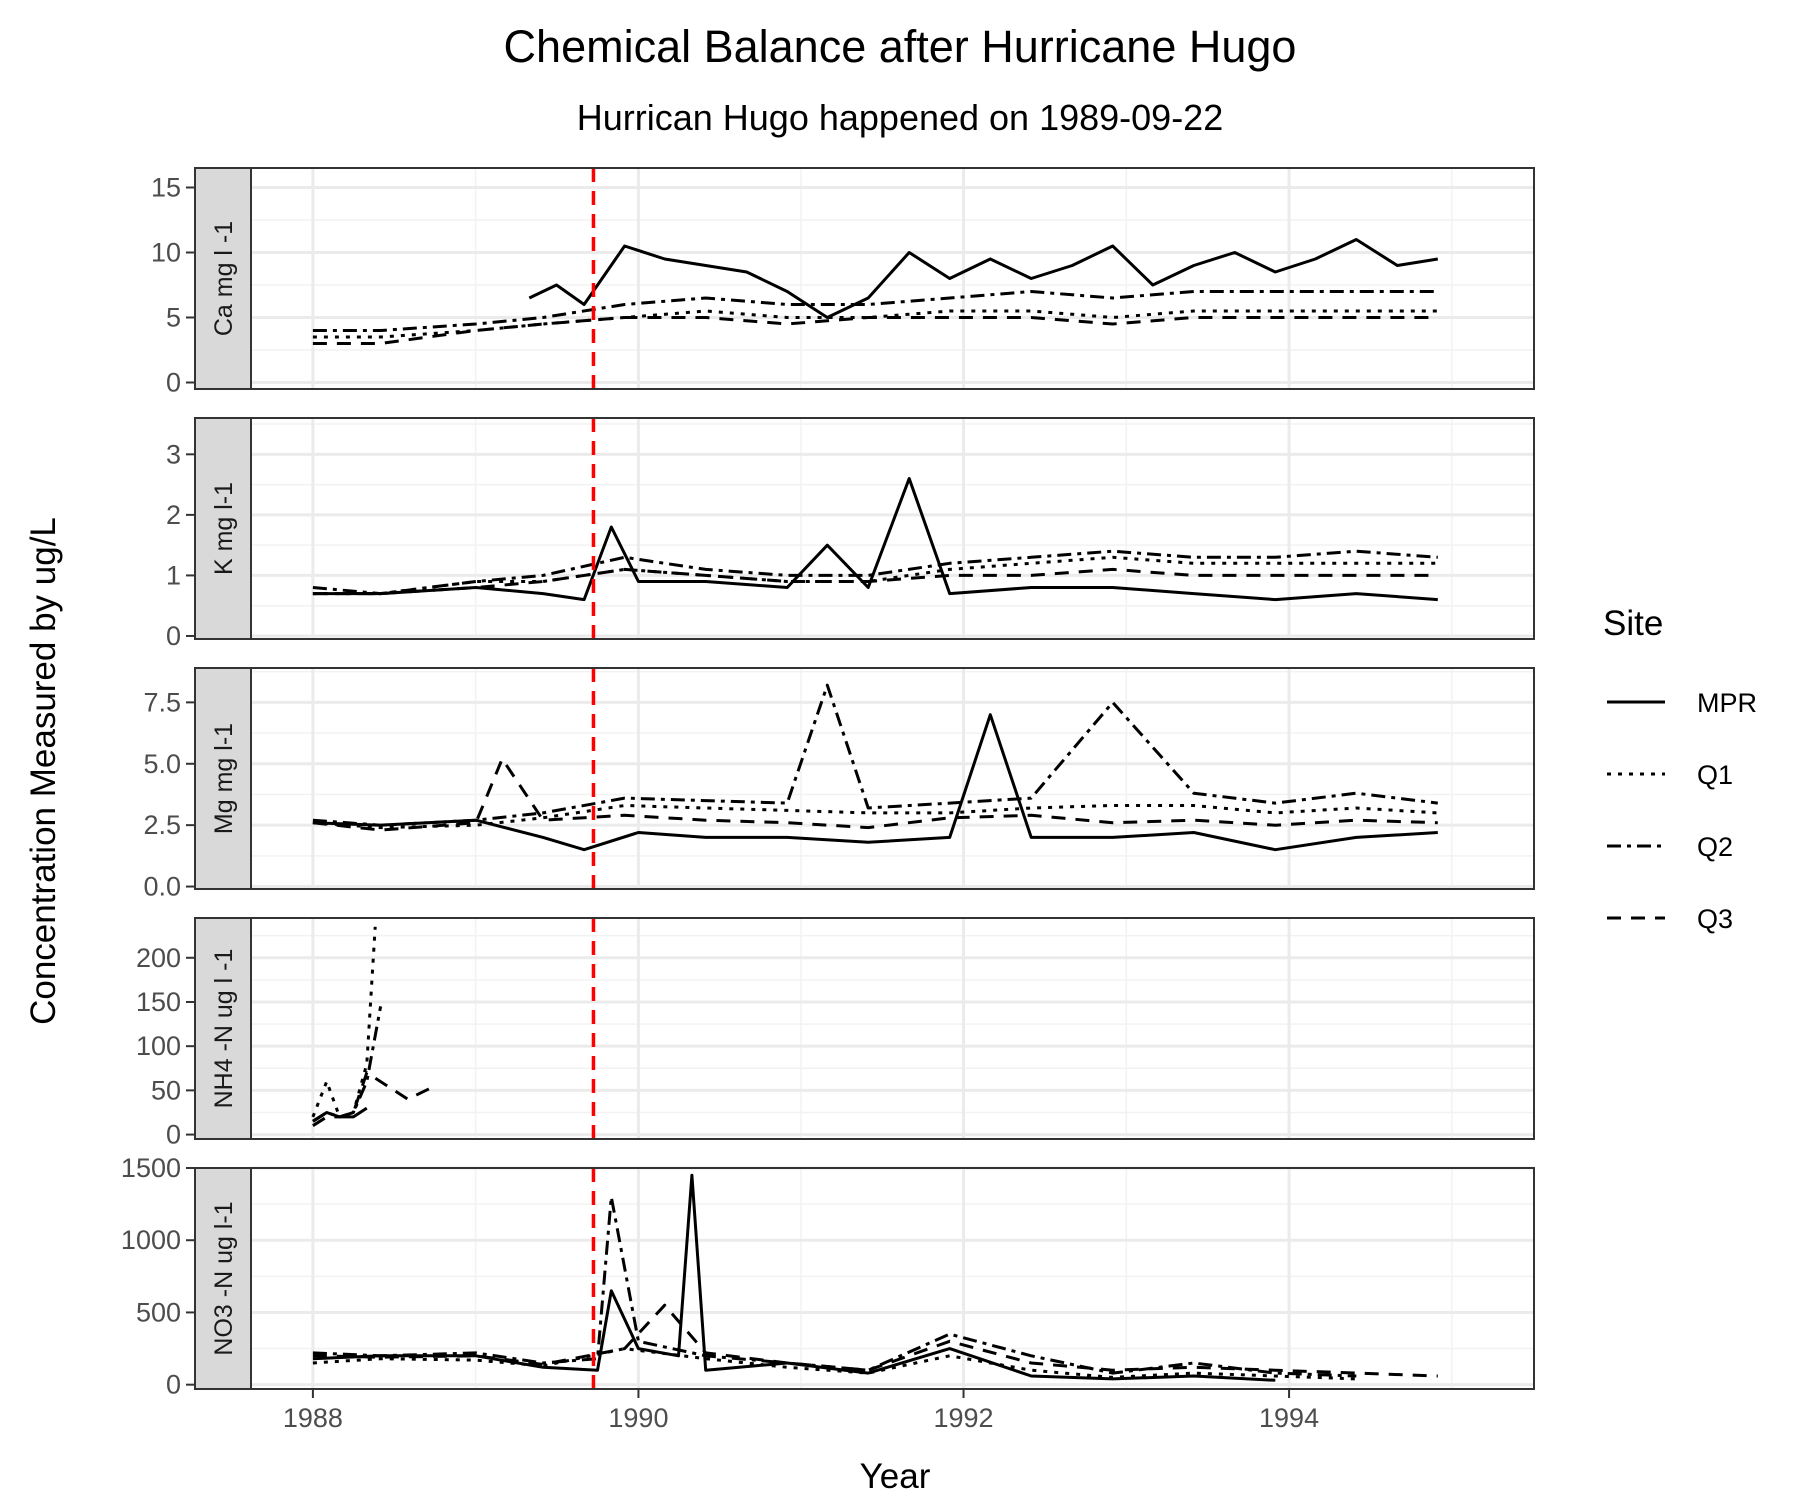 The height and width of the screenshot is (1500, 1800). What do you see at coordinates (1715, 919) in the screenshot?
I see `legend-label-q3: Q3` at bounding box center [1715, 919].